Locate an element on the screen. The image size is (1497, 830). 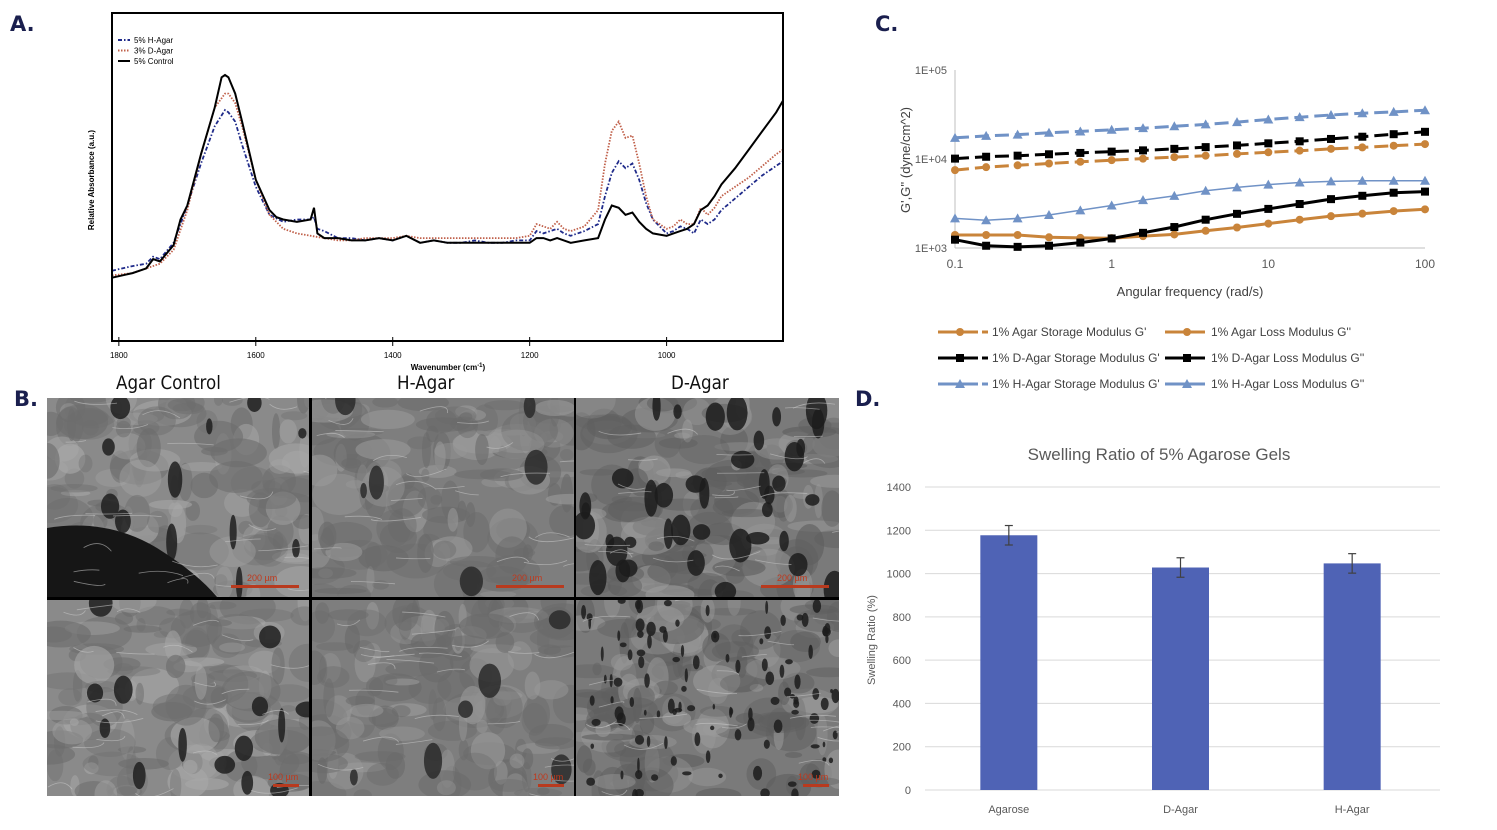
swell-ylabel: Swelling Ratio (%) is located at coordinates (872, 640).